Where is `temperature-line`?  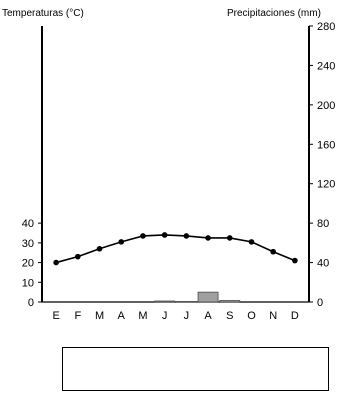
temperature-line is located at coordinates (175, 249).